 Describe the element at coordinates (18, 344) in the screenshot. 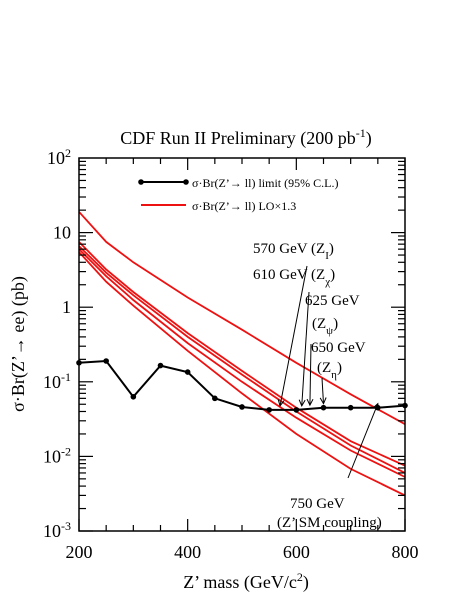

I see `y-axis-label: σ·Br(Z’→ ee) (pb)` at that location.